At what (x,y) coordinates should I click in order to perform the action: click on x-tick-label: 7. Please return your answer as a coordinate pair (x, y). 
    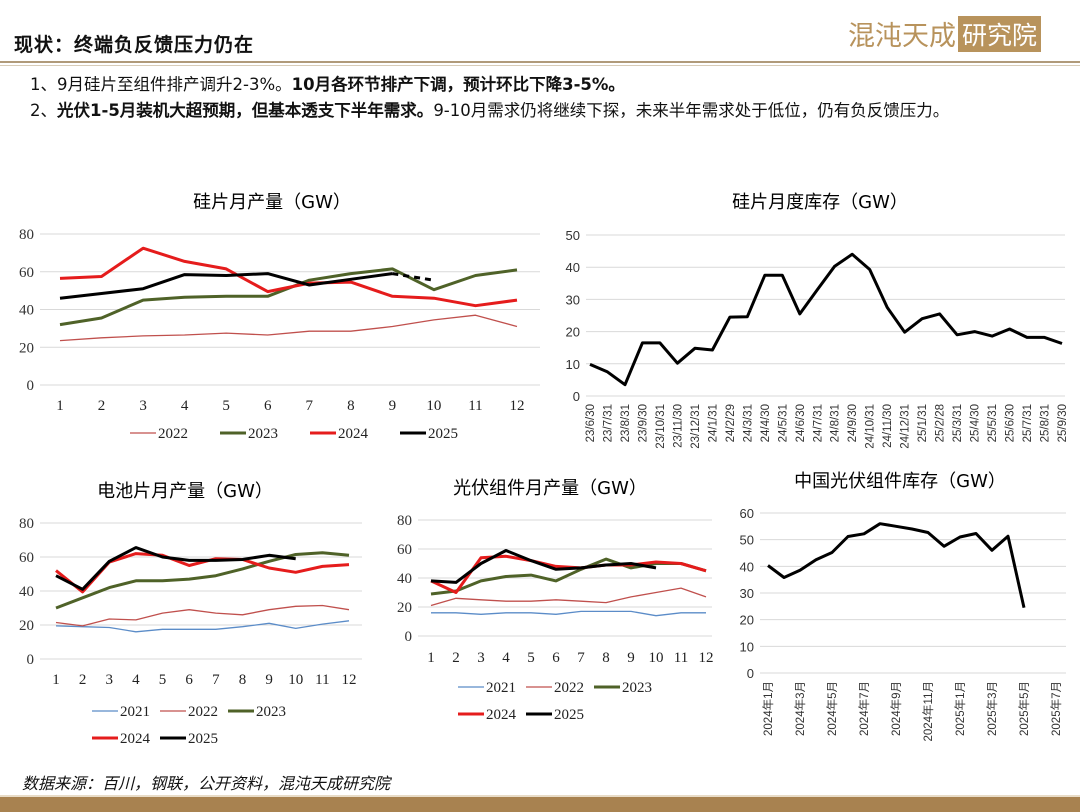
    Looking at the image, I should click on (581, 658).